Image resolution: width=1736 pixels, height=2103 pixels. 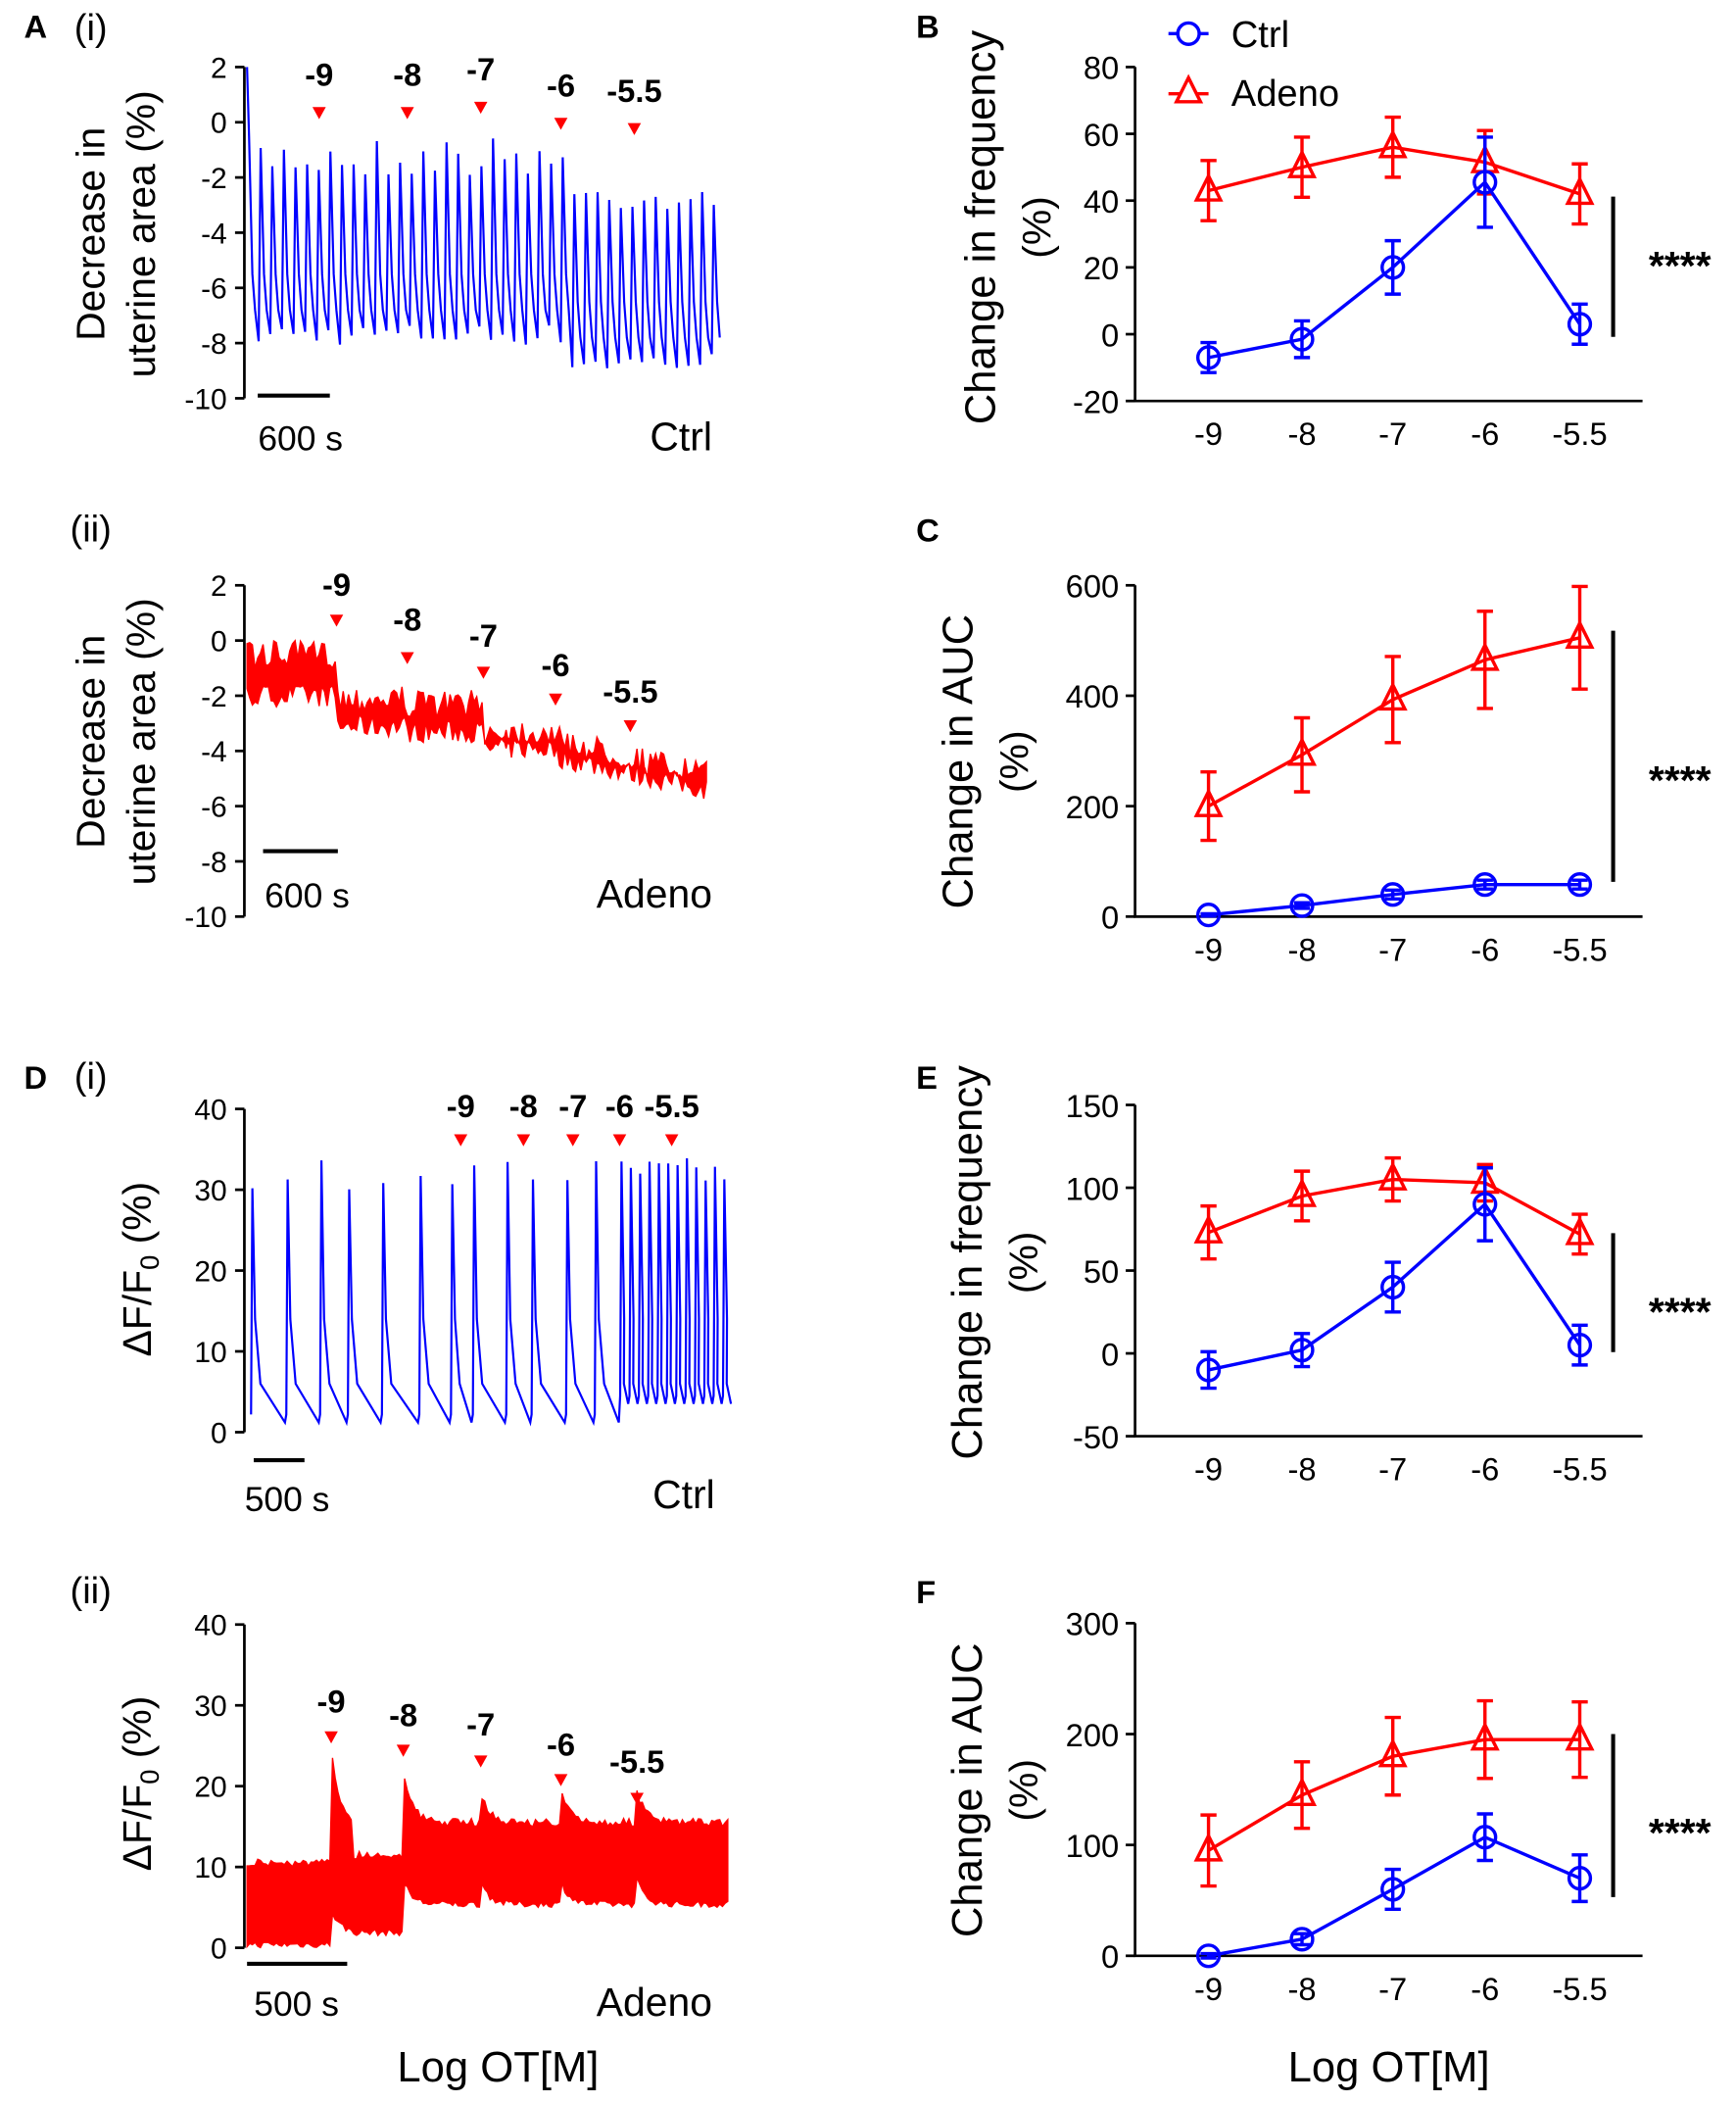 I want to click on y-tick-label: 30, so click(x=210, y=1191).